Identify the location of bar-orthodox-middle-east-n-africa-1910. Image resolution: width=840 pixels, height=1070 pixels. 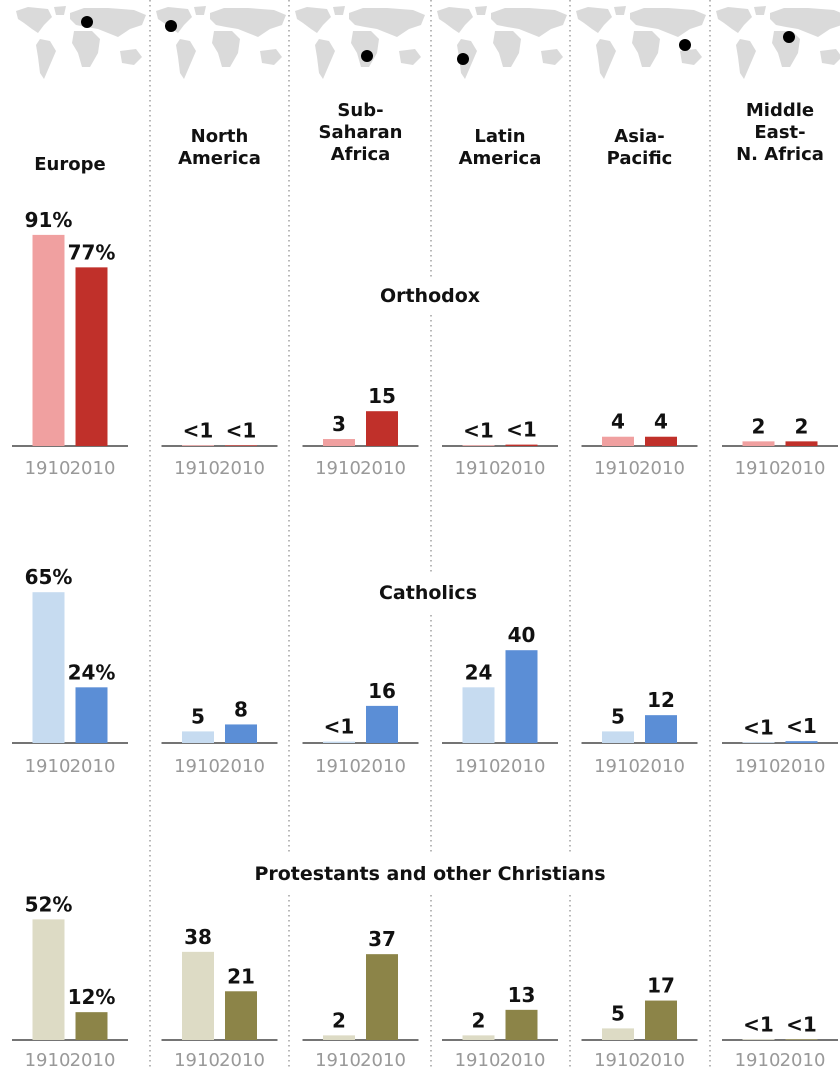
(758, 443).